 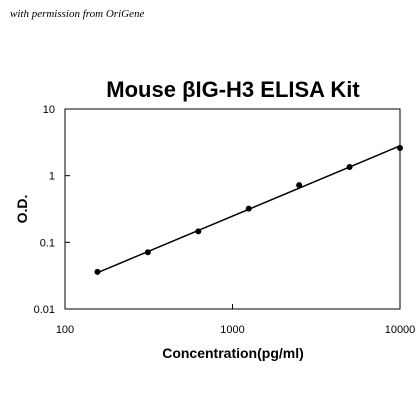 I want to click on y-axis-ticks: 0.01 0.1 1 10, so click(x=52, y=210).